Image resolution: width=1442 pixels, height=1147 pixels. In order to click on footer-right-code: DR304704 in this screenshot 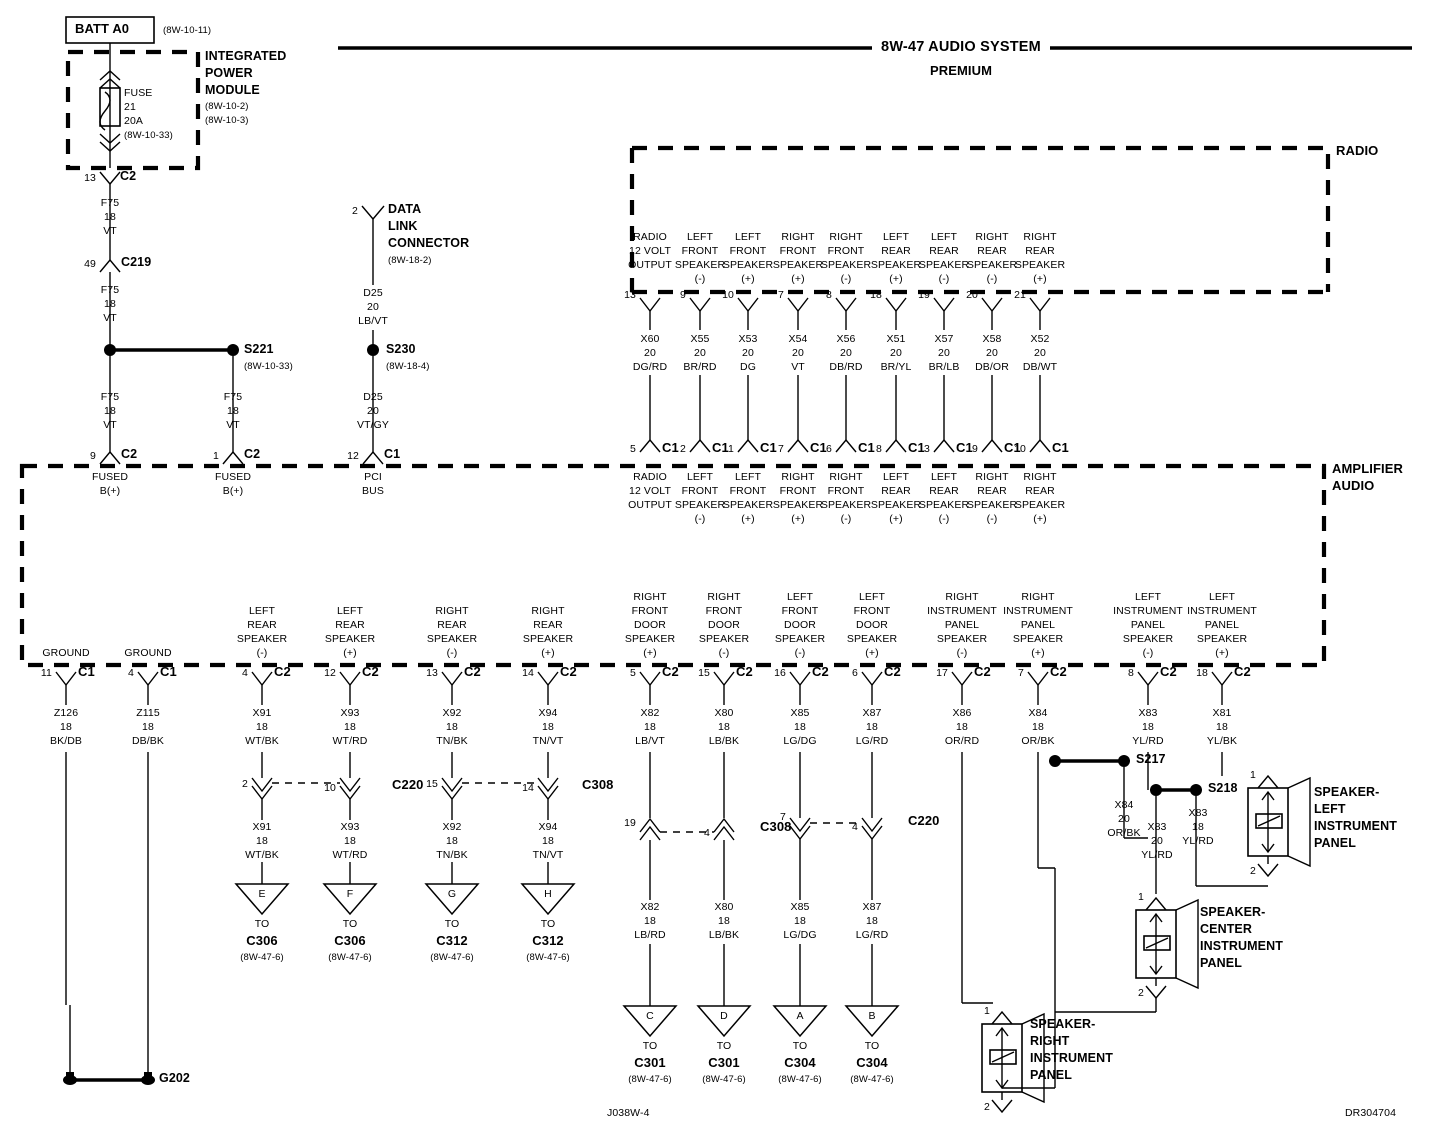, I will do `click(1371, 1113)`.